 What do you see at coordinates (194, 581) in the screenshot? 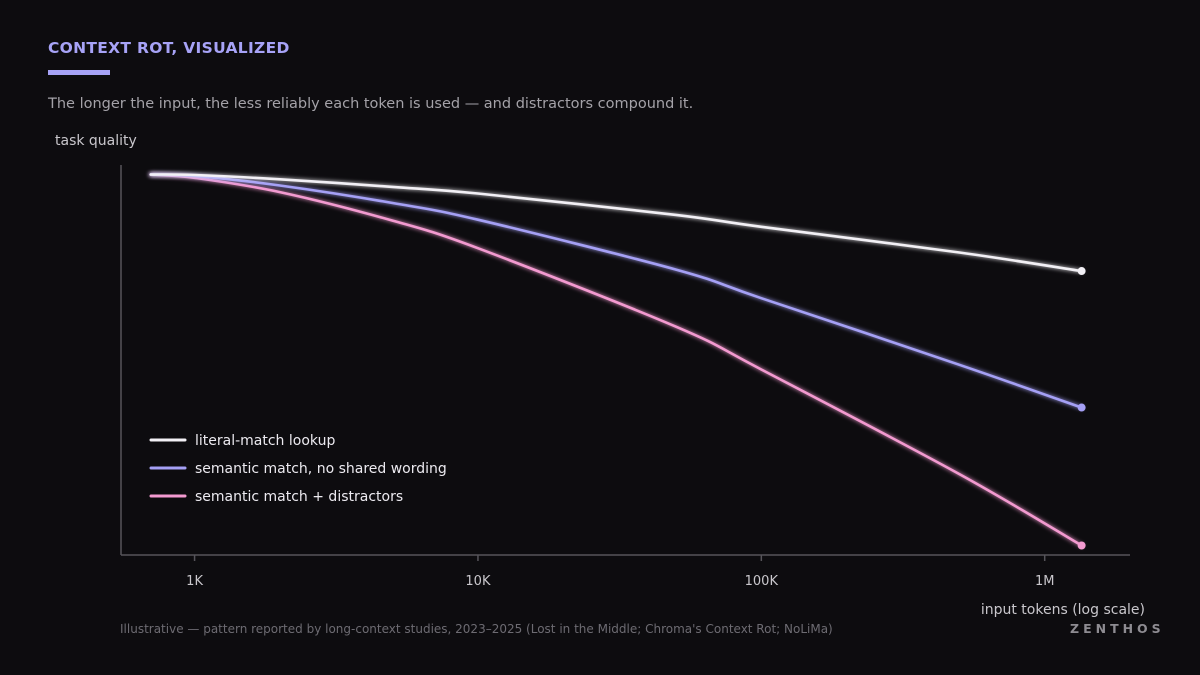
I see `x-tick-label: 1K` at bounding box center [194, 581].